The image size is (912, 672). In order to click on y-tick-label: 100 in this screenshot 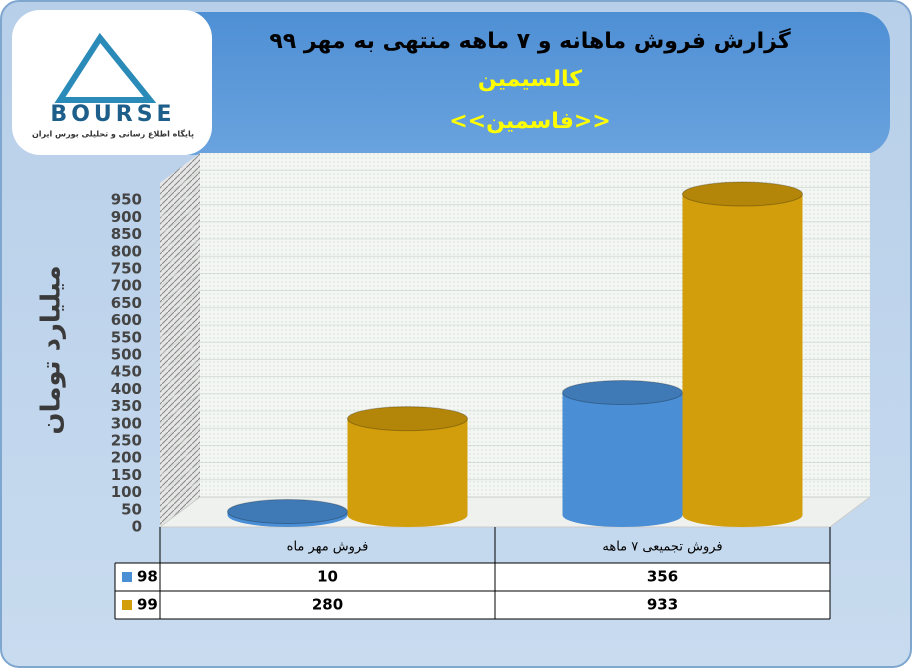, I will do `click(126, 492)`.